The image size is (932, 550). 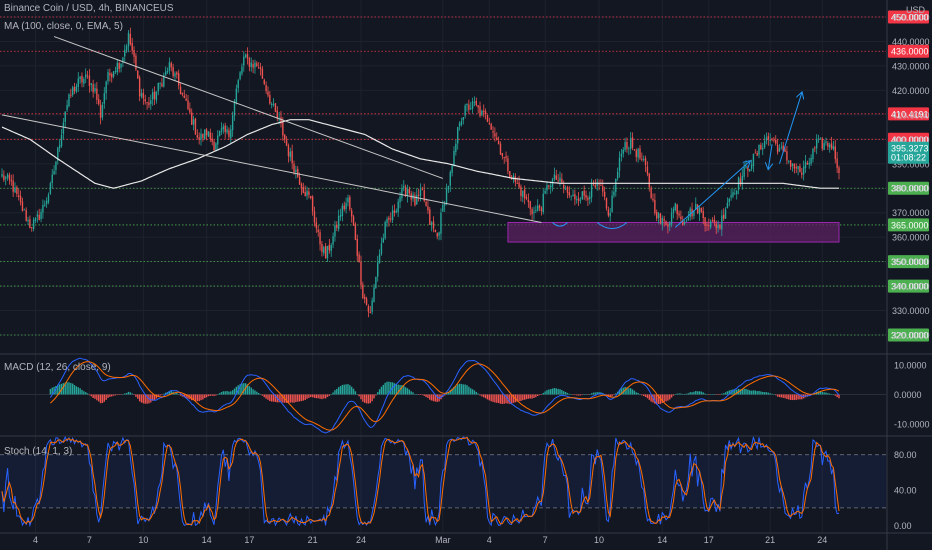 What do you see at coordinates (910, 52) in the screenshot?
I see `level-tag-label-1: 436.0000` at bounding box center [910, 52].